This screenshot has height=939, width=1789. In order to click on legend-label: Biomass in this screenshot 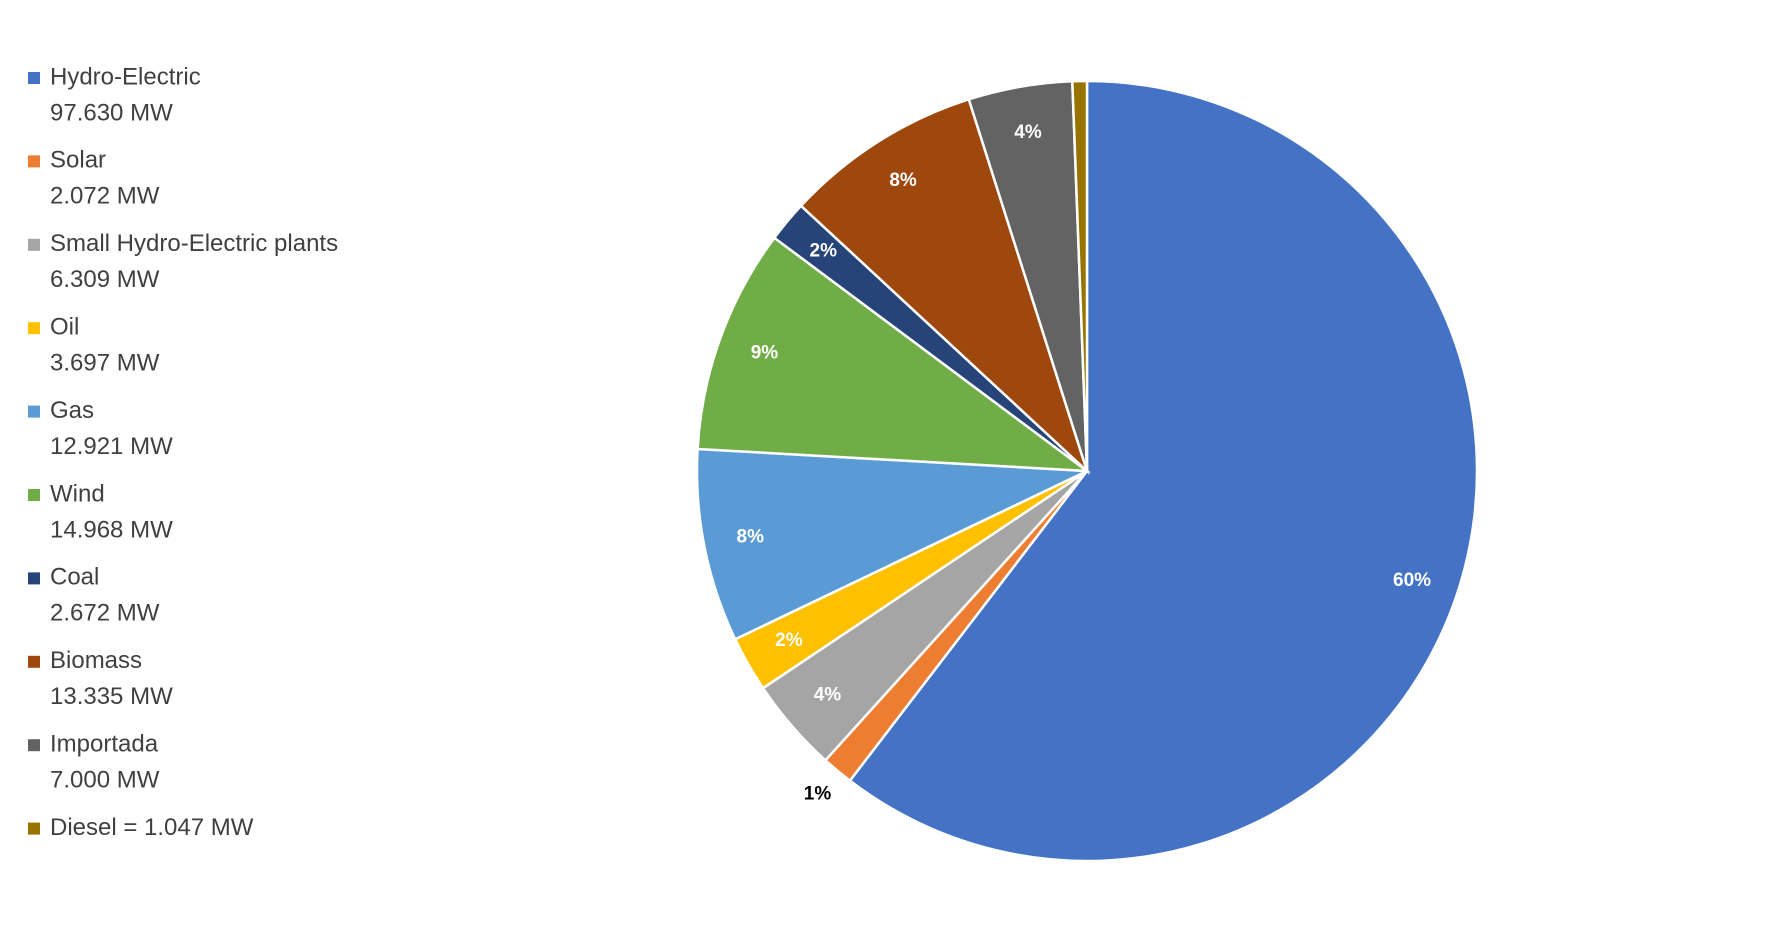, I will do `click(96, 660)`.